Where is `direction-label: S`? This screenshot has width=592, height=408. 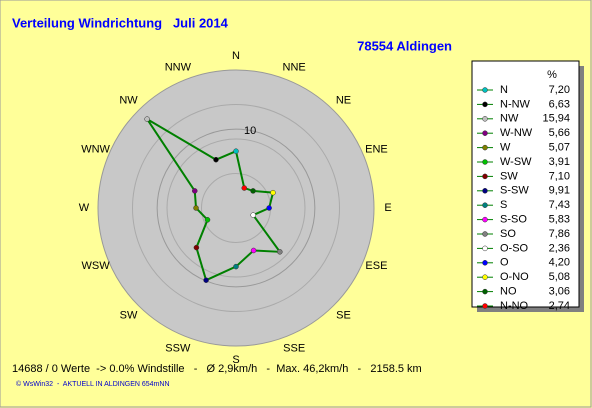 direction-label: S is located at coordinates (235, 360).